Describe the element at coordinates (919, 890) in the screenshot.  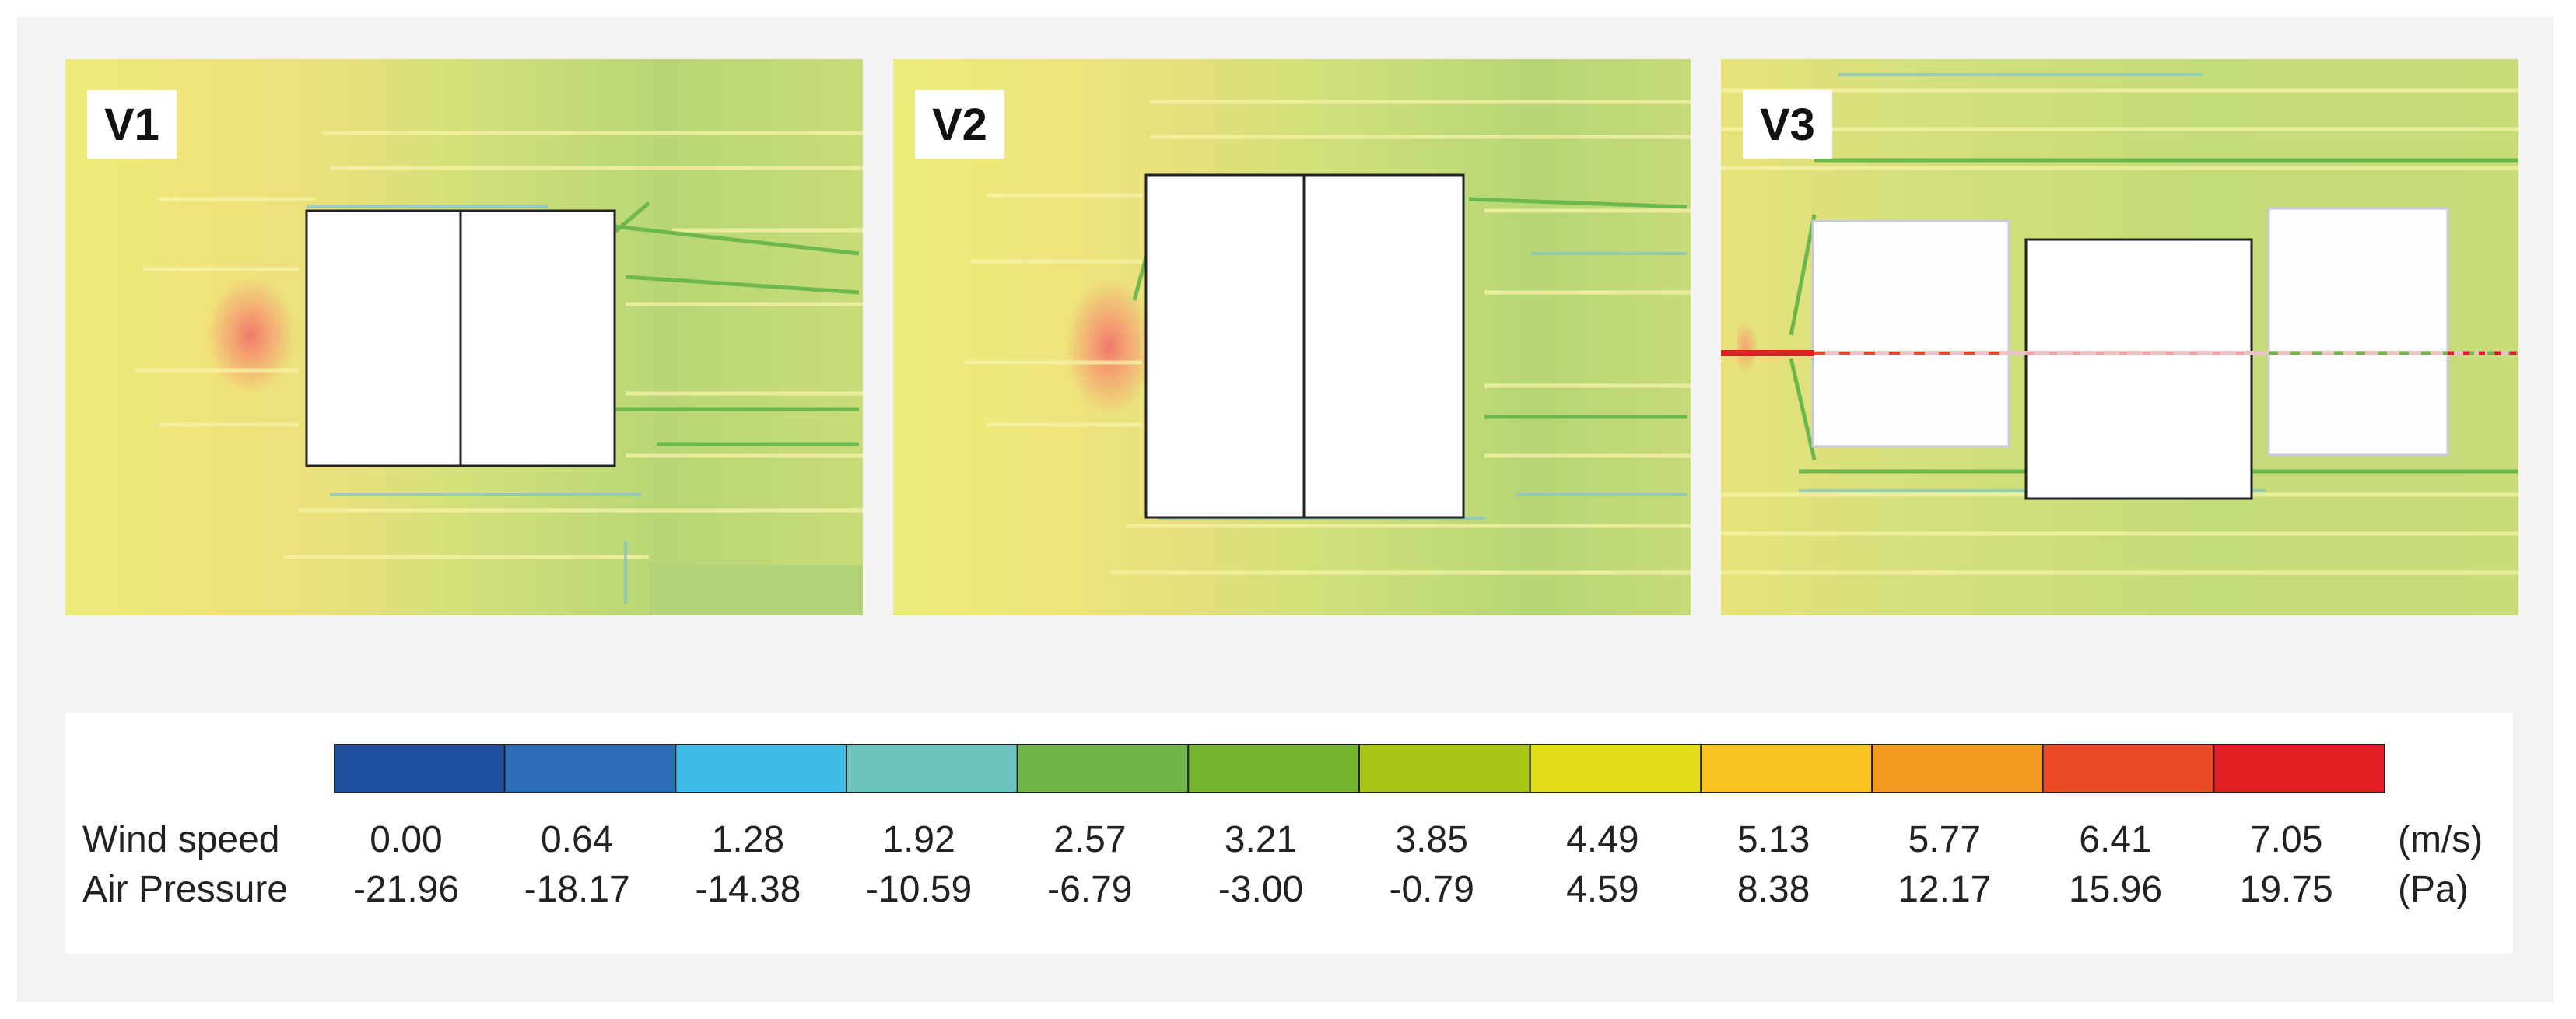
I see `air-pressure-tick: -10.59` at that location.